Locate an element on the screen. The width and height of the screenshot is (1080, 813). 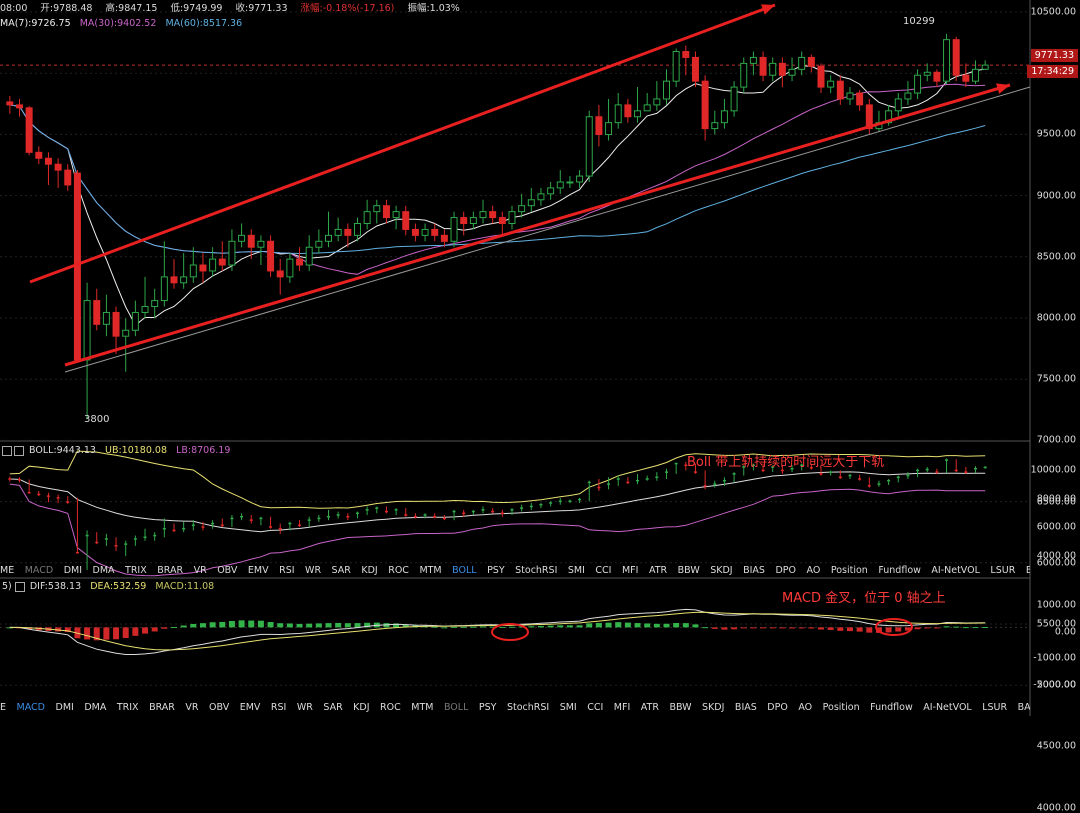
indicator-tab: ME is located at coordinates (7, 570).